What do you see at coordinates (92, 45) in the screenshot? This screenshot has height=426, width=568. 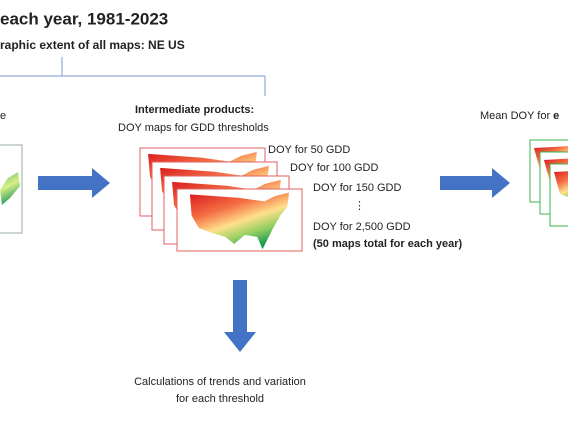 I see `subtitle: raphic extent of all maps: NE US` at bounding box center [92, 45].